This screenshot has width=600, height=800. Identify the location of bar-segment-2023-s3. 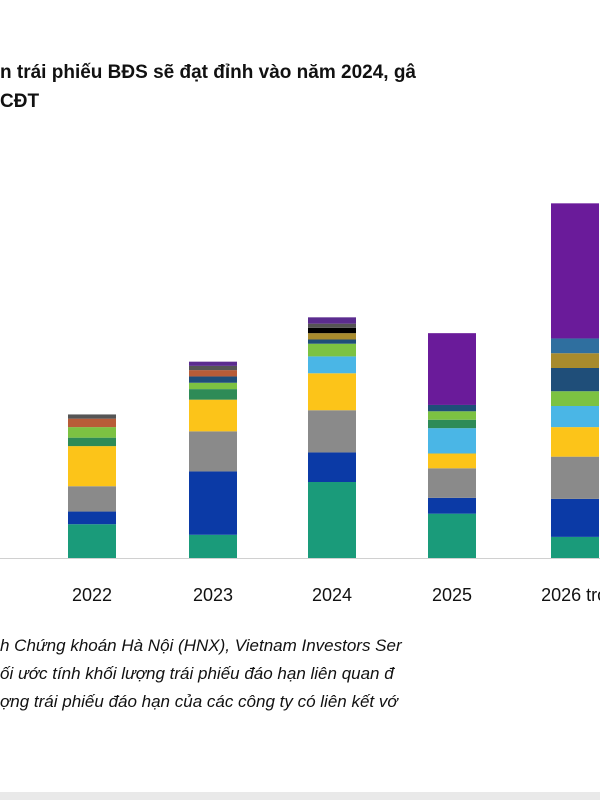
(213, 415).